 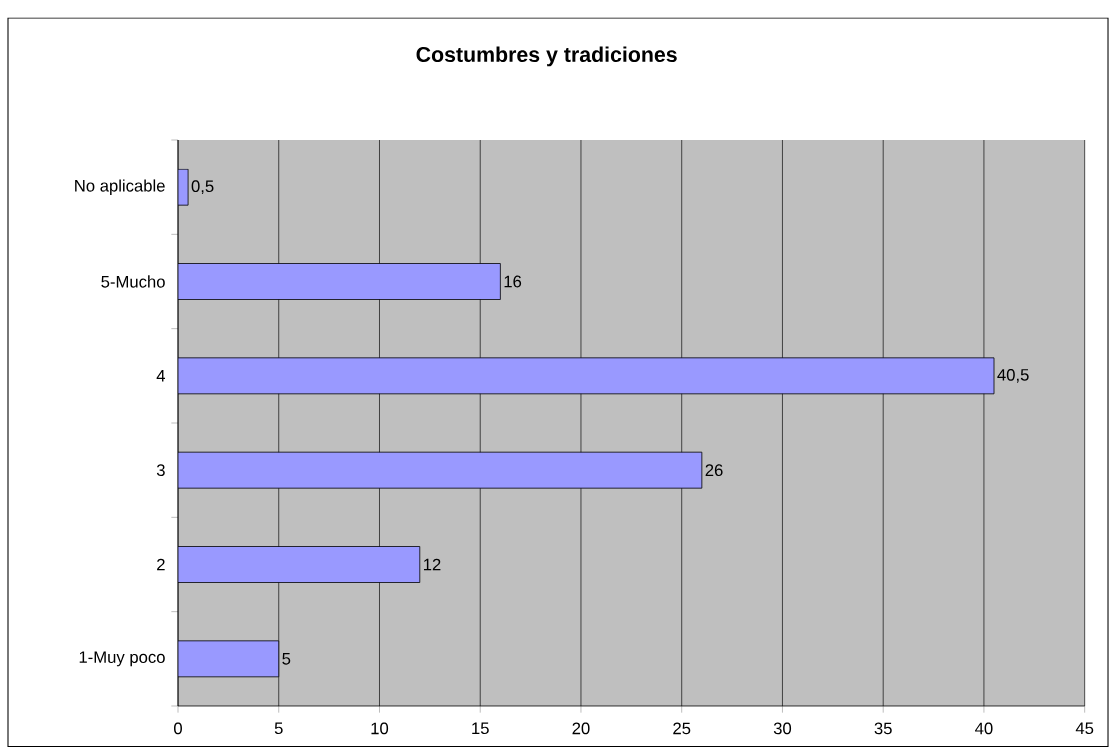 What do you see at coordinates (380, 728) in the screenshot?
I see `x-tick-label: 10` at bounding box center [380, 728].